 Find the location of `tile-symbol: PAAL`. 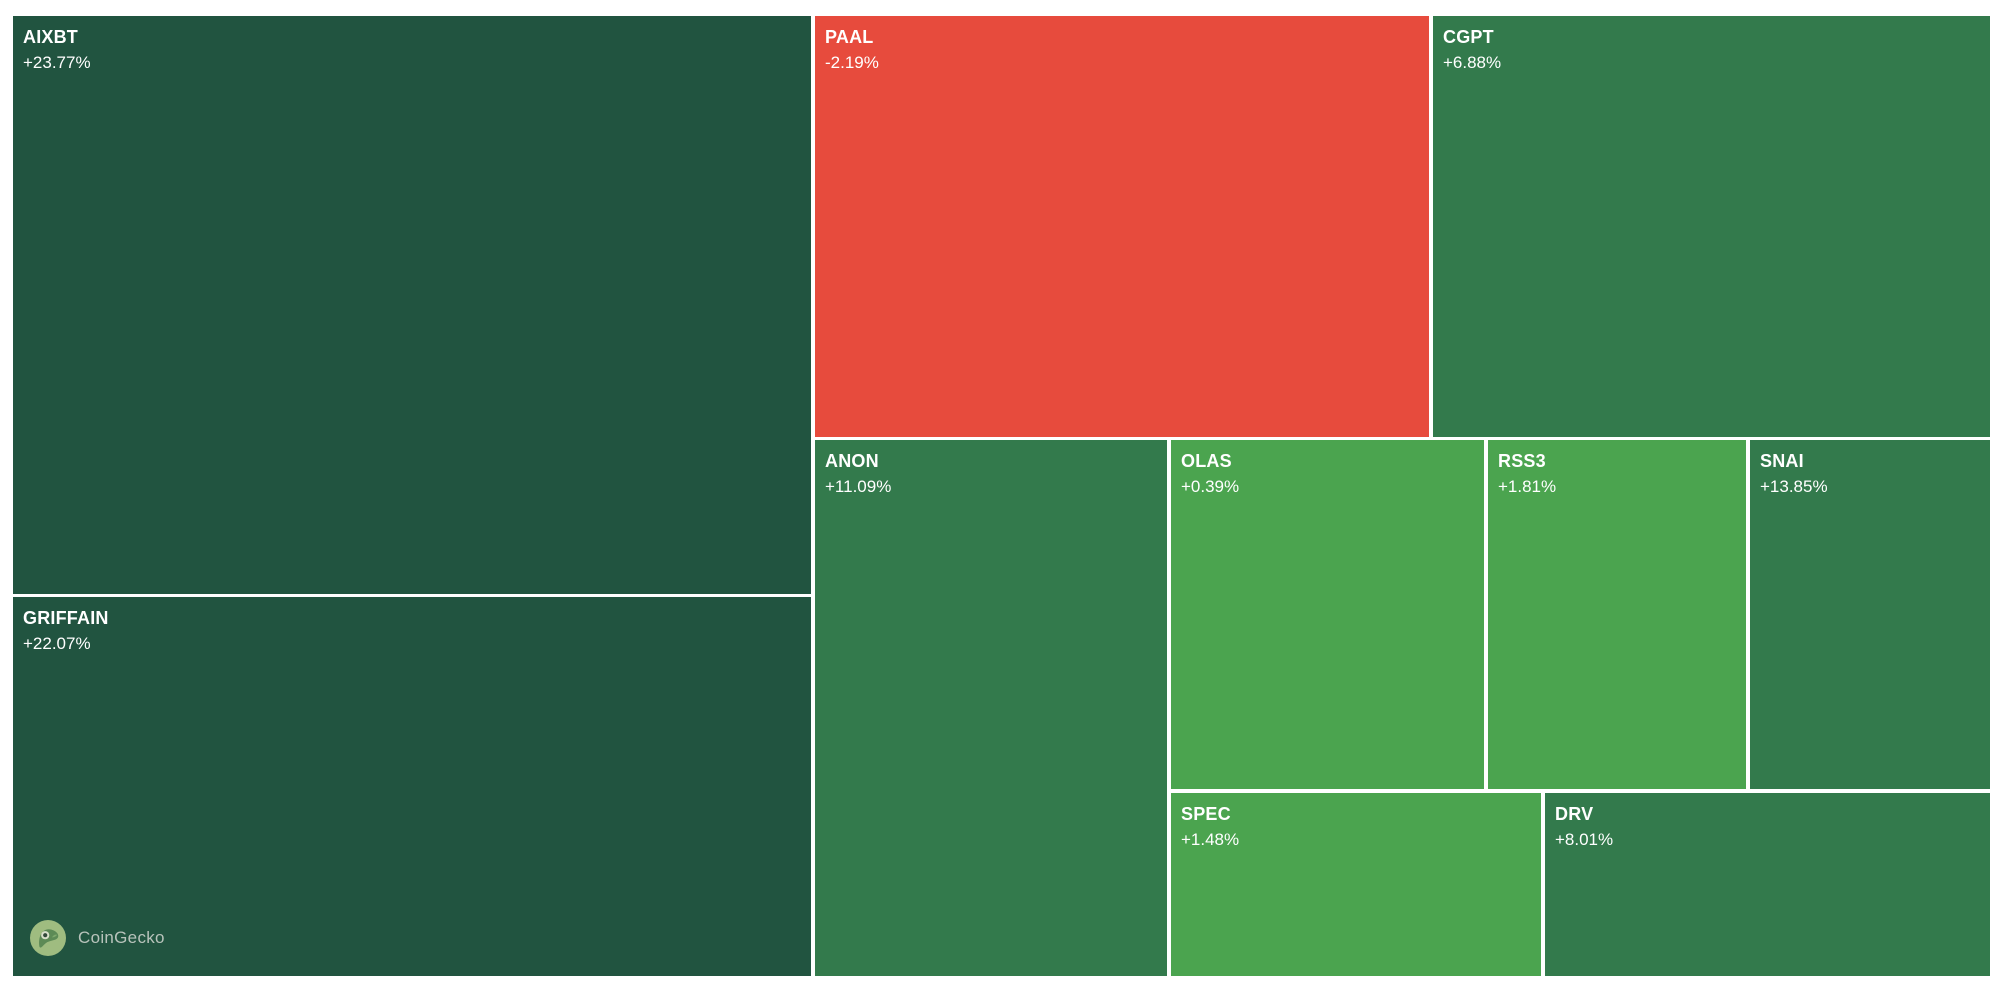

tile-symbol: PAAL is located at coordinates (849, 37).